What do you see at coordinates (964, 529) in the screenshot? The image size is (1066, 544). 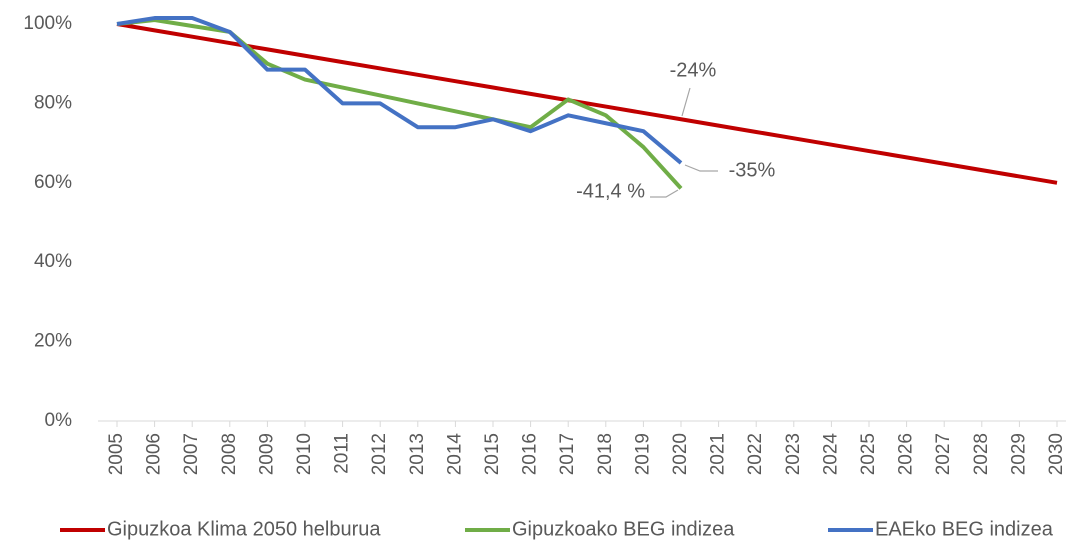 I see `legend-label: EAEko BEG indizea` at bounding box center [964, 529].